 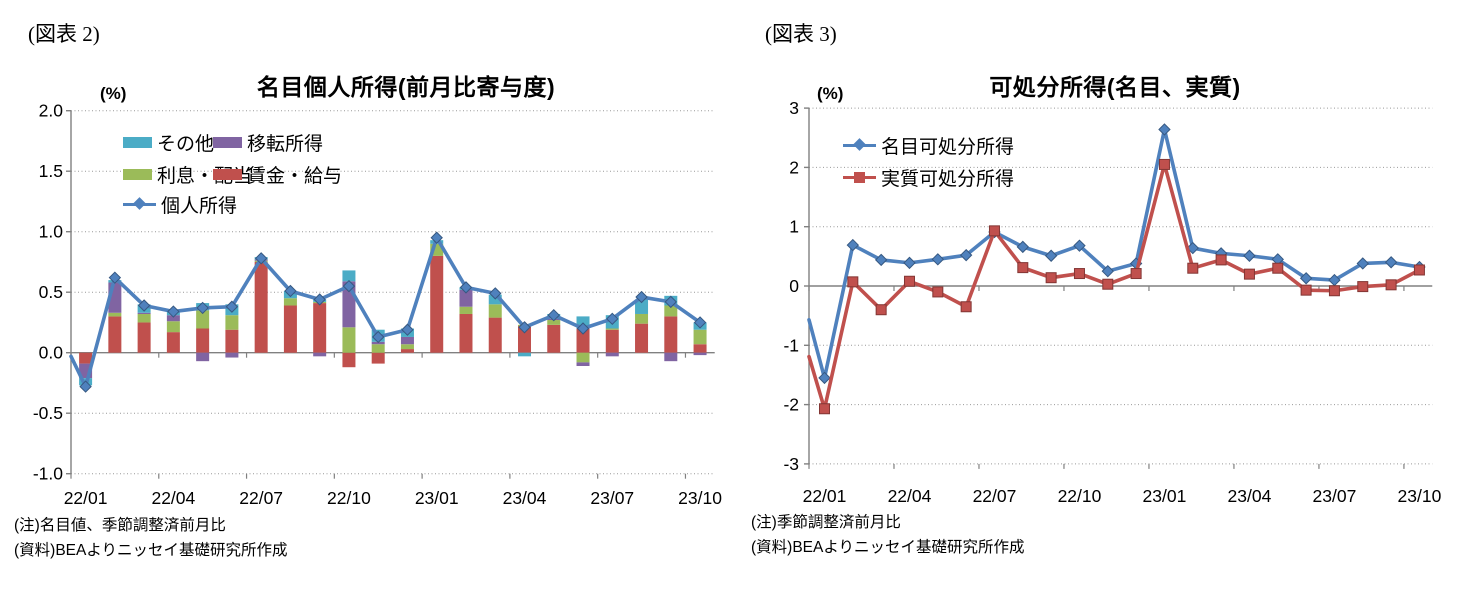 I want to click on y-tick-label: 1.0, so click(x=51, y=232).